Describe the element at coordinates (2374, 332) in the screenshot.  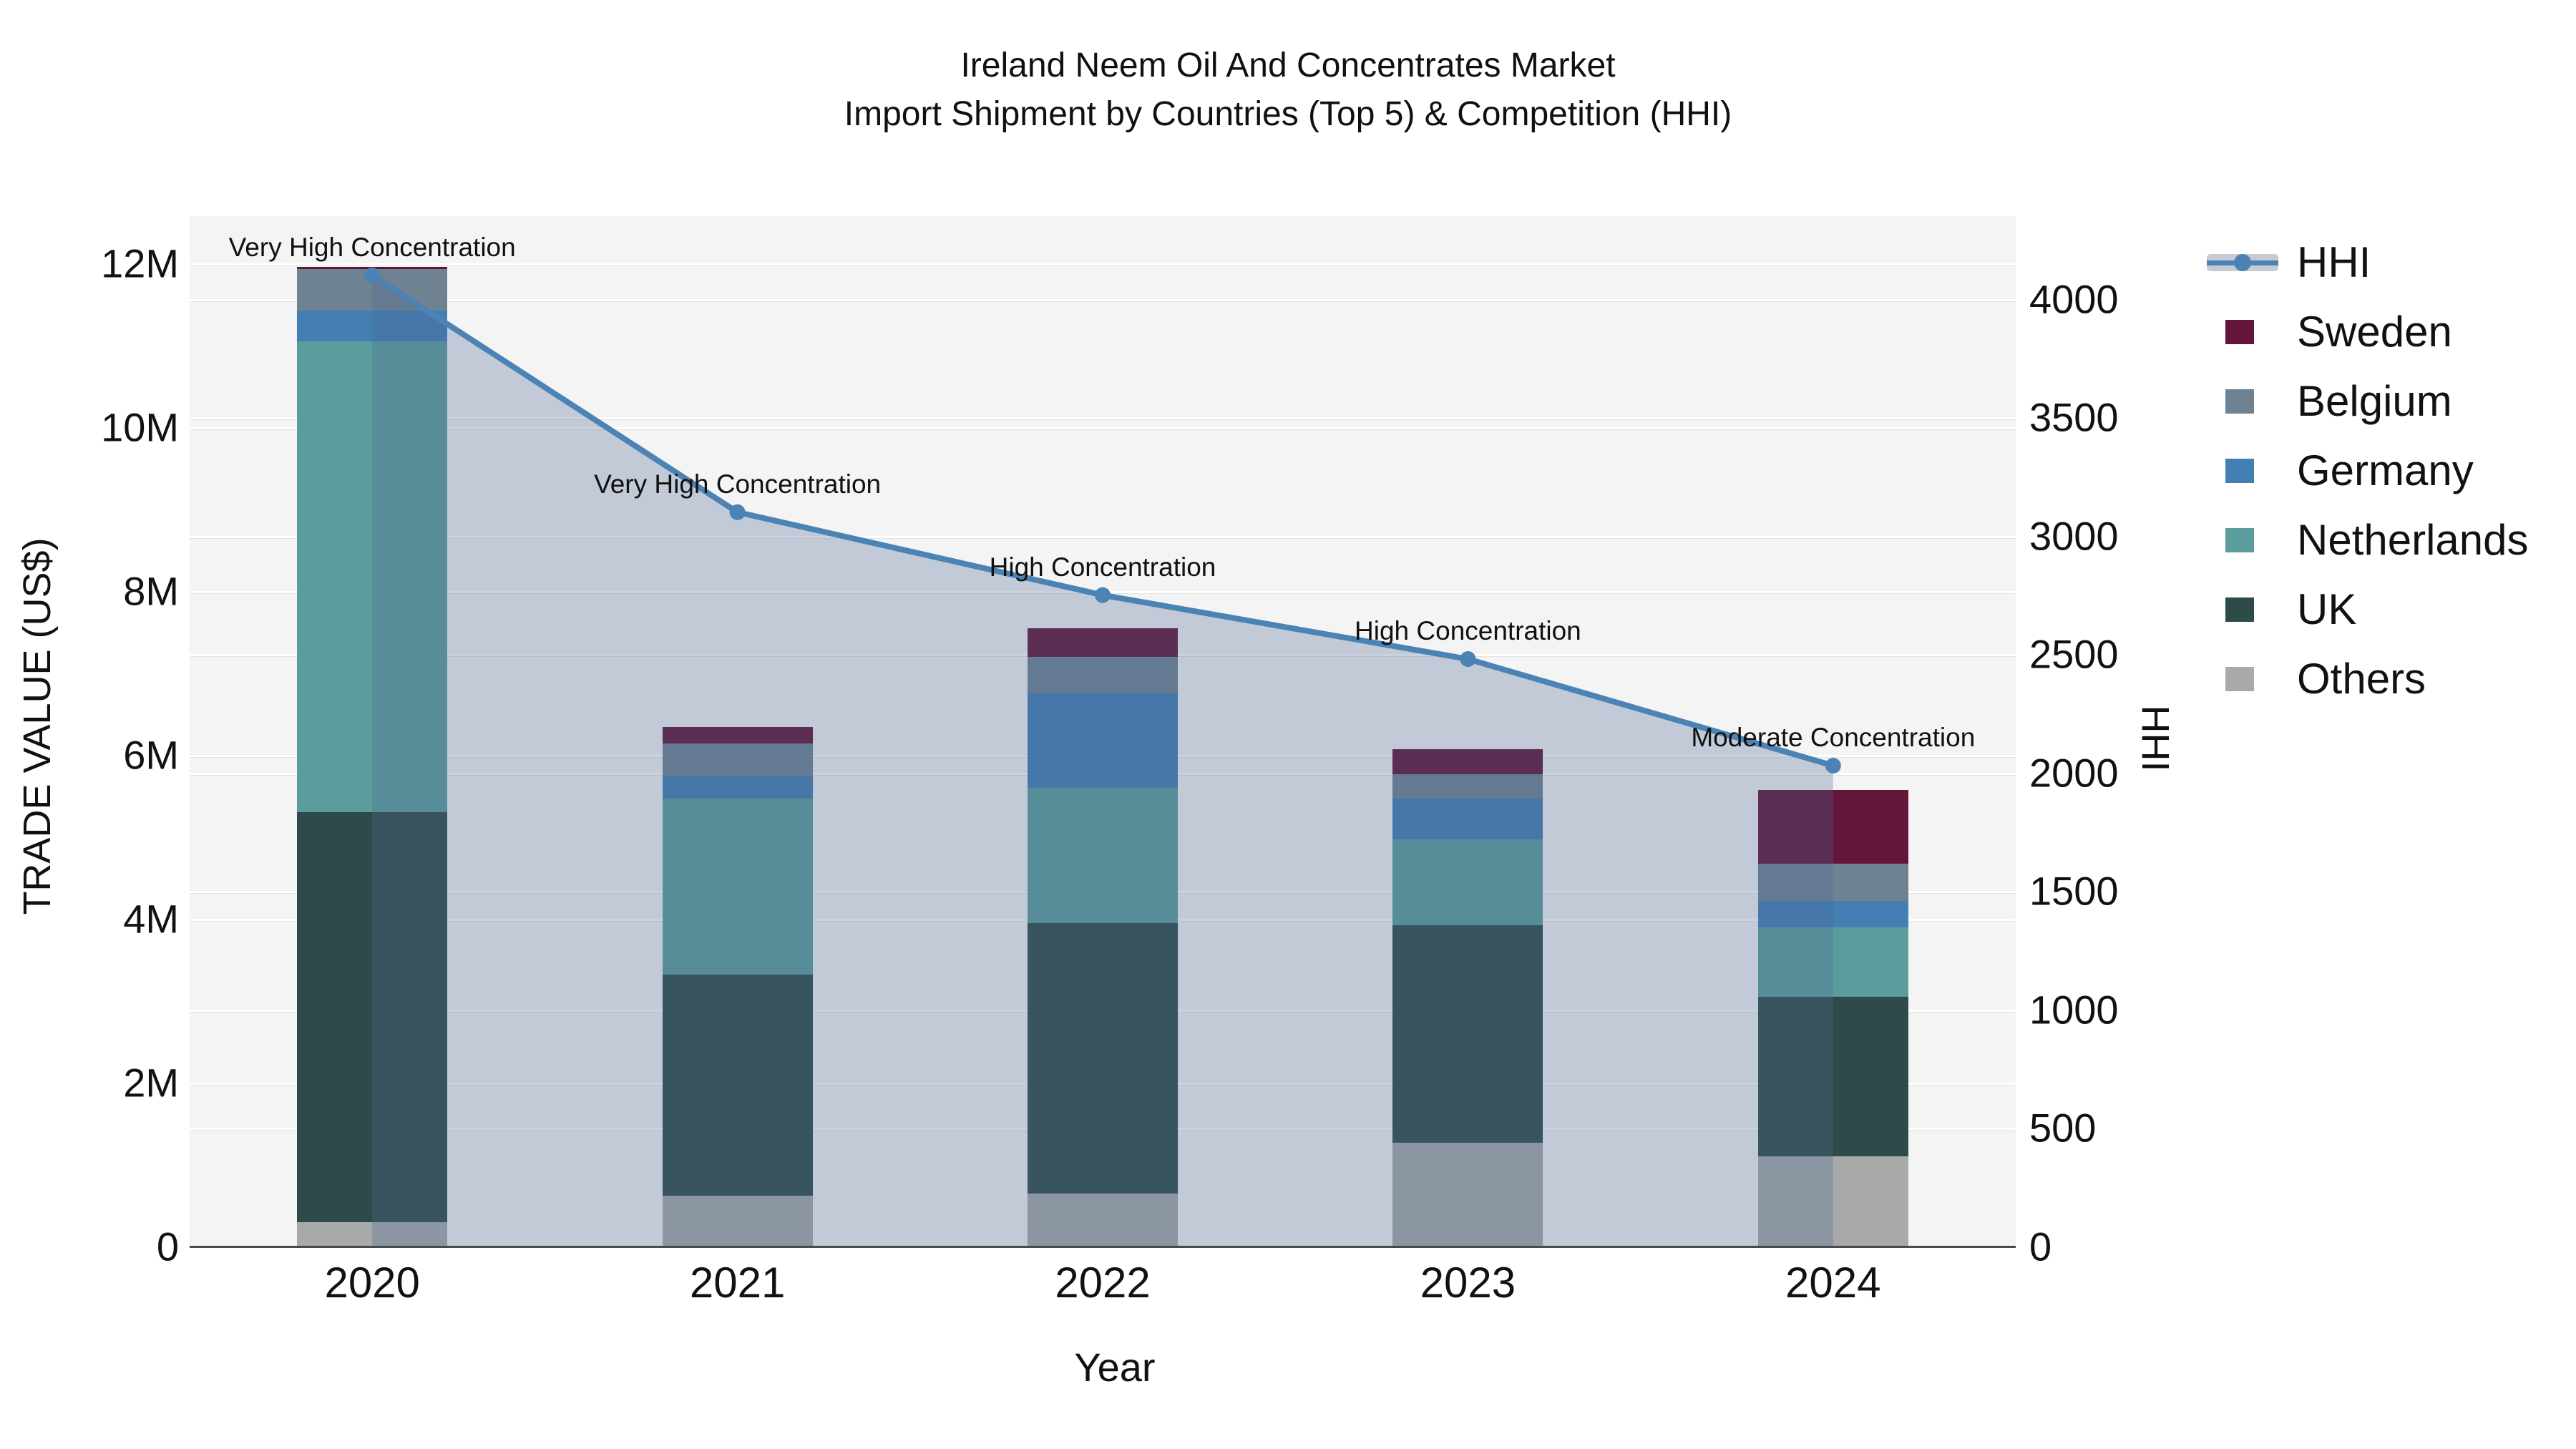
I see `legend-label-sweden: Sweden` at that location.